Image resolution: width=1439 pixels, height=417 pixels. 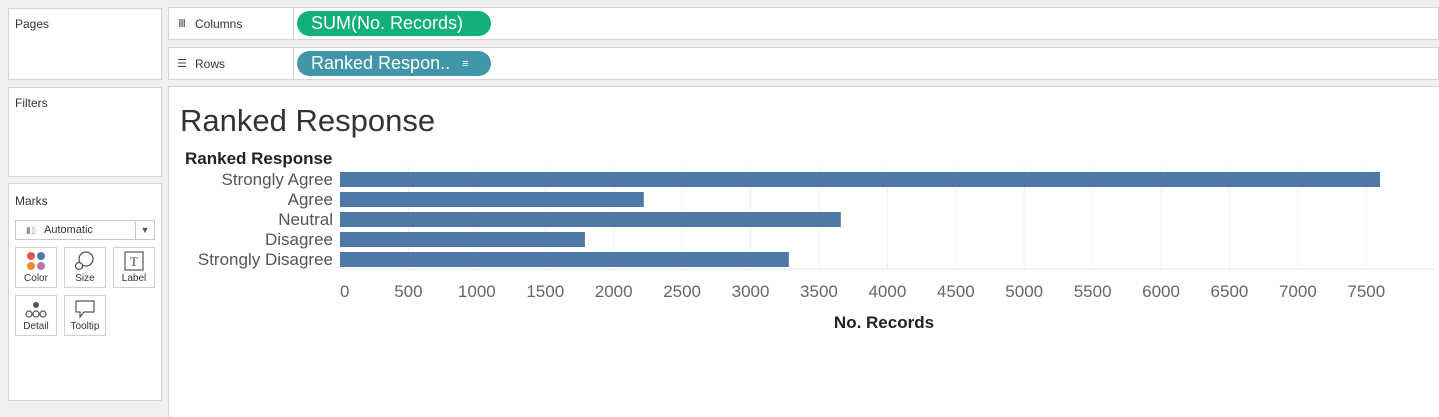 I want to click on marks-card: Marks ▮▯ Automatic ▼ Color Size T Label, so click(x=85, y=292).